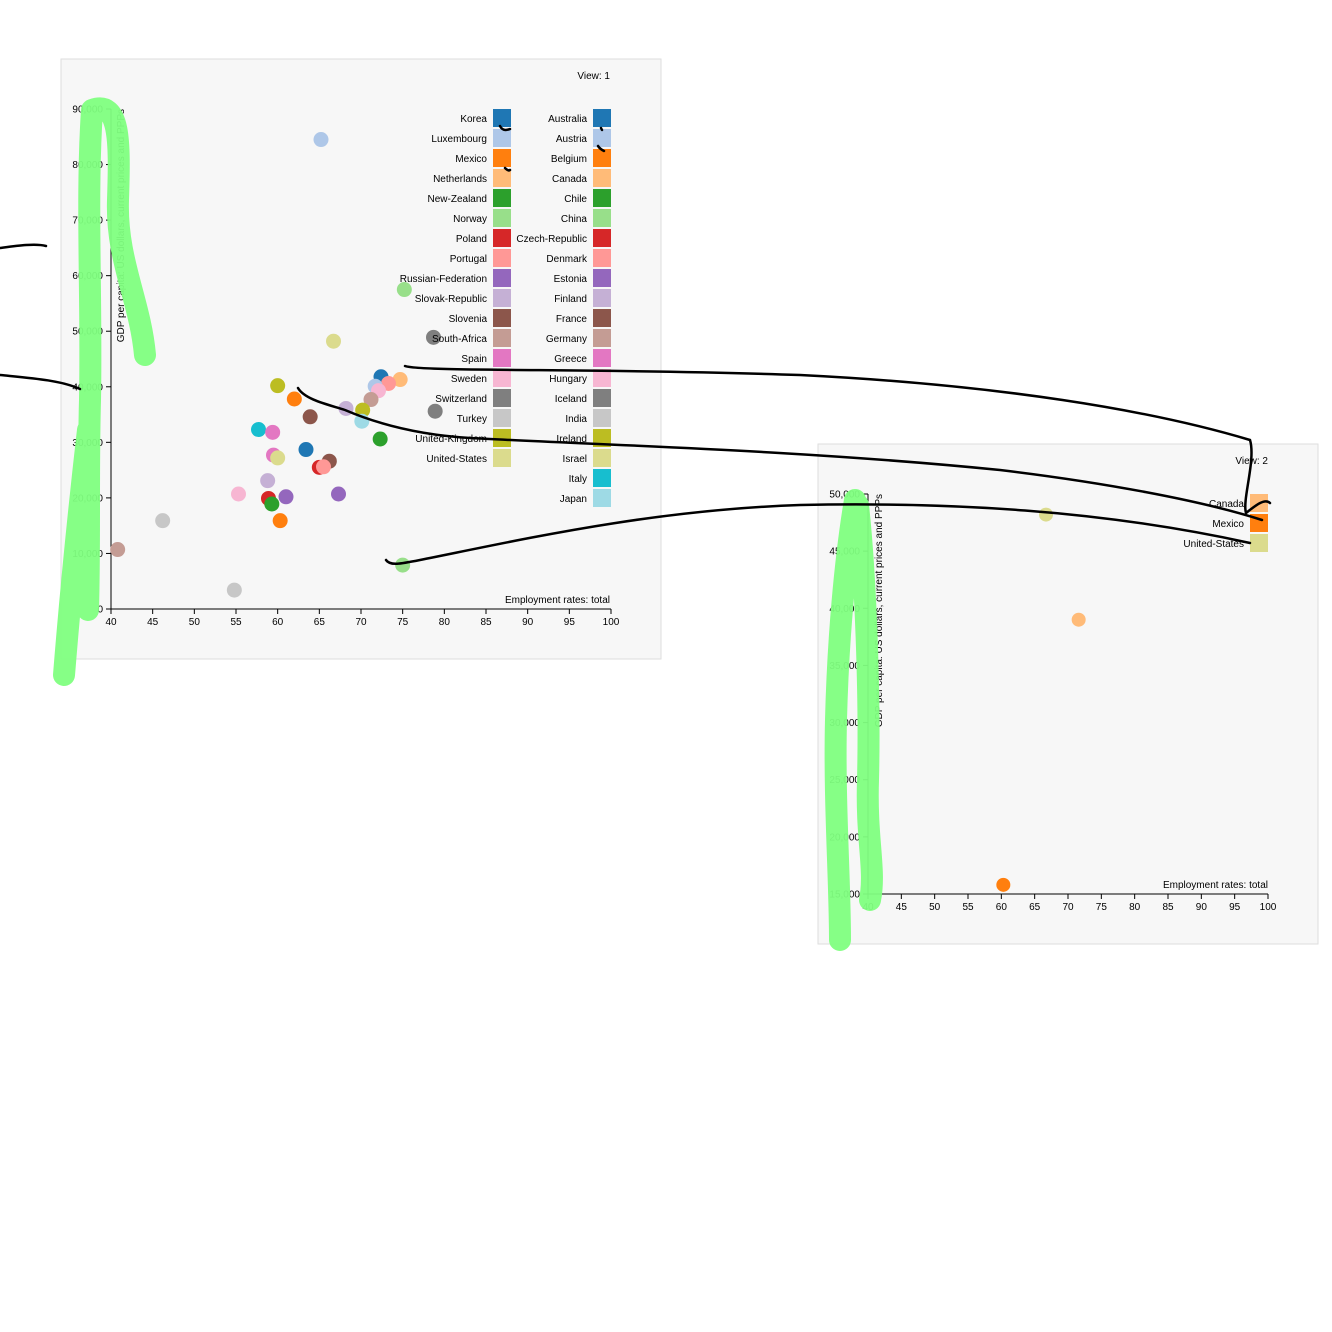 The height and width of the screenshot is (1332, 1332). Describe the element at coordinates (575, 459) in the screenshot. I see `legend-label: Israel` at that location.